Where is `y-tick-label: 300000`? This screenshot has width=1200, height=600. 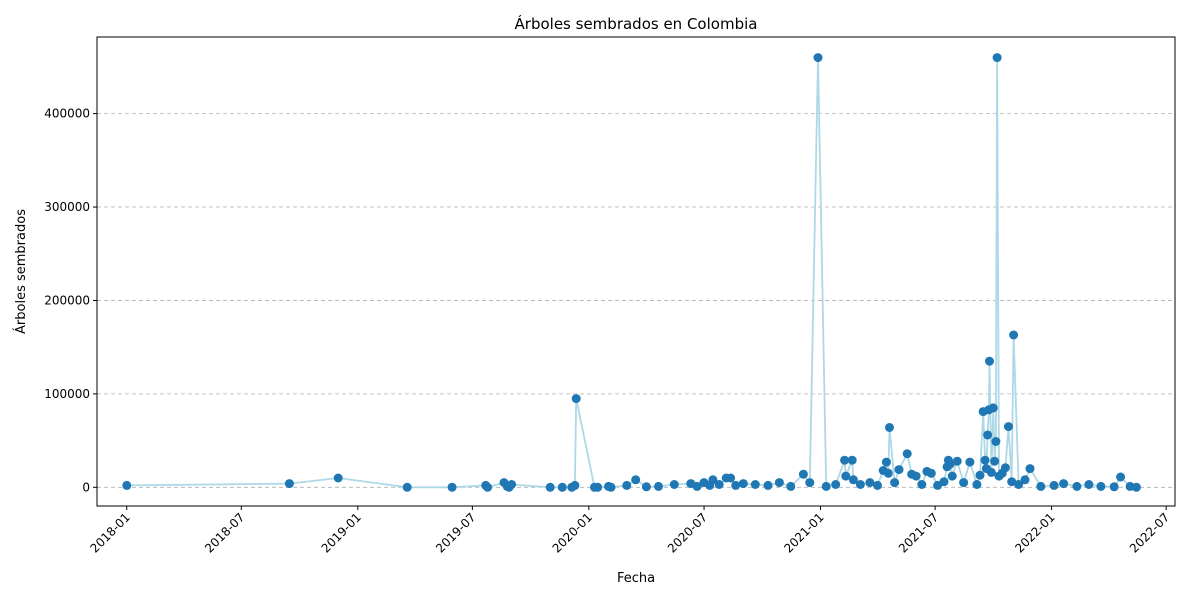 y-tick-label: 300000 is located at coordinates (67, 207).